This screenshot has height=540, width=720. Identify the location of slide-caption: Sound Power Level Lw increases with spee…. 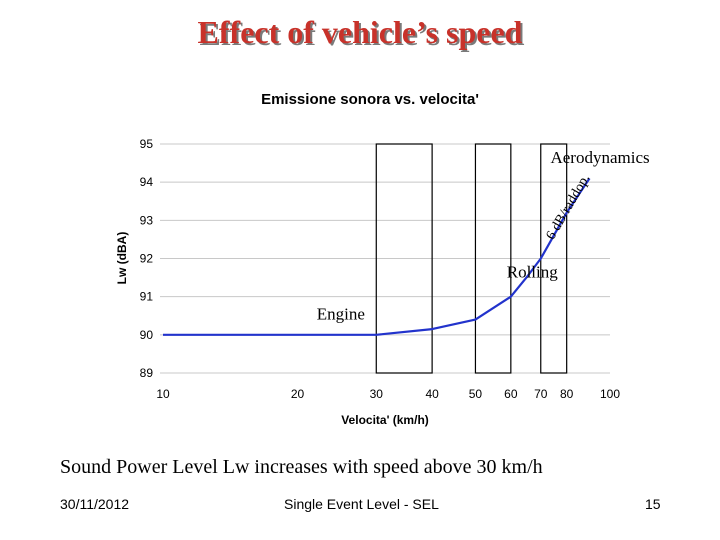
(301, 467).